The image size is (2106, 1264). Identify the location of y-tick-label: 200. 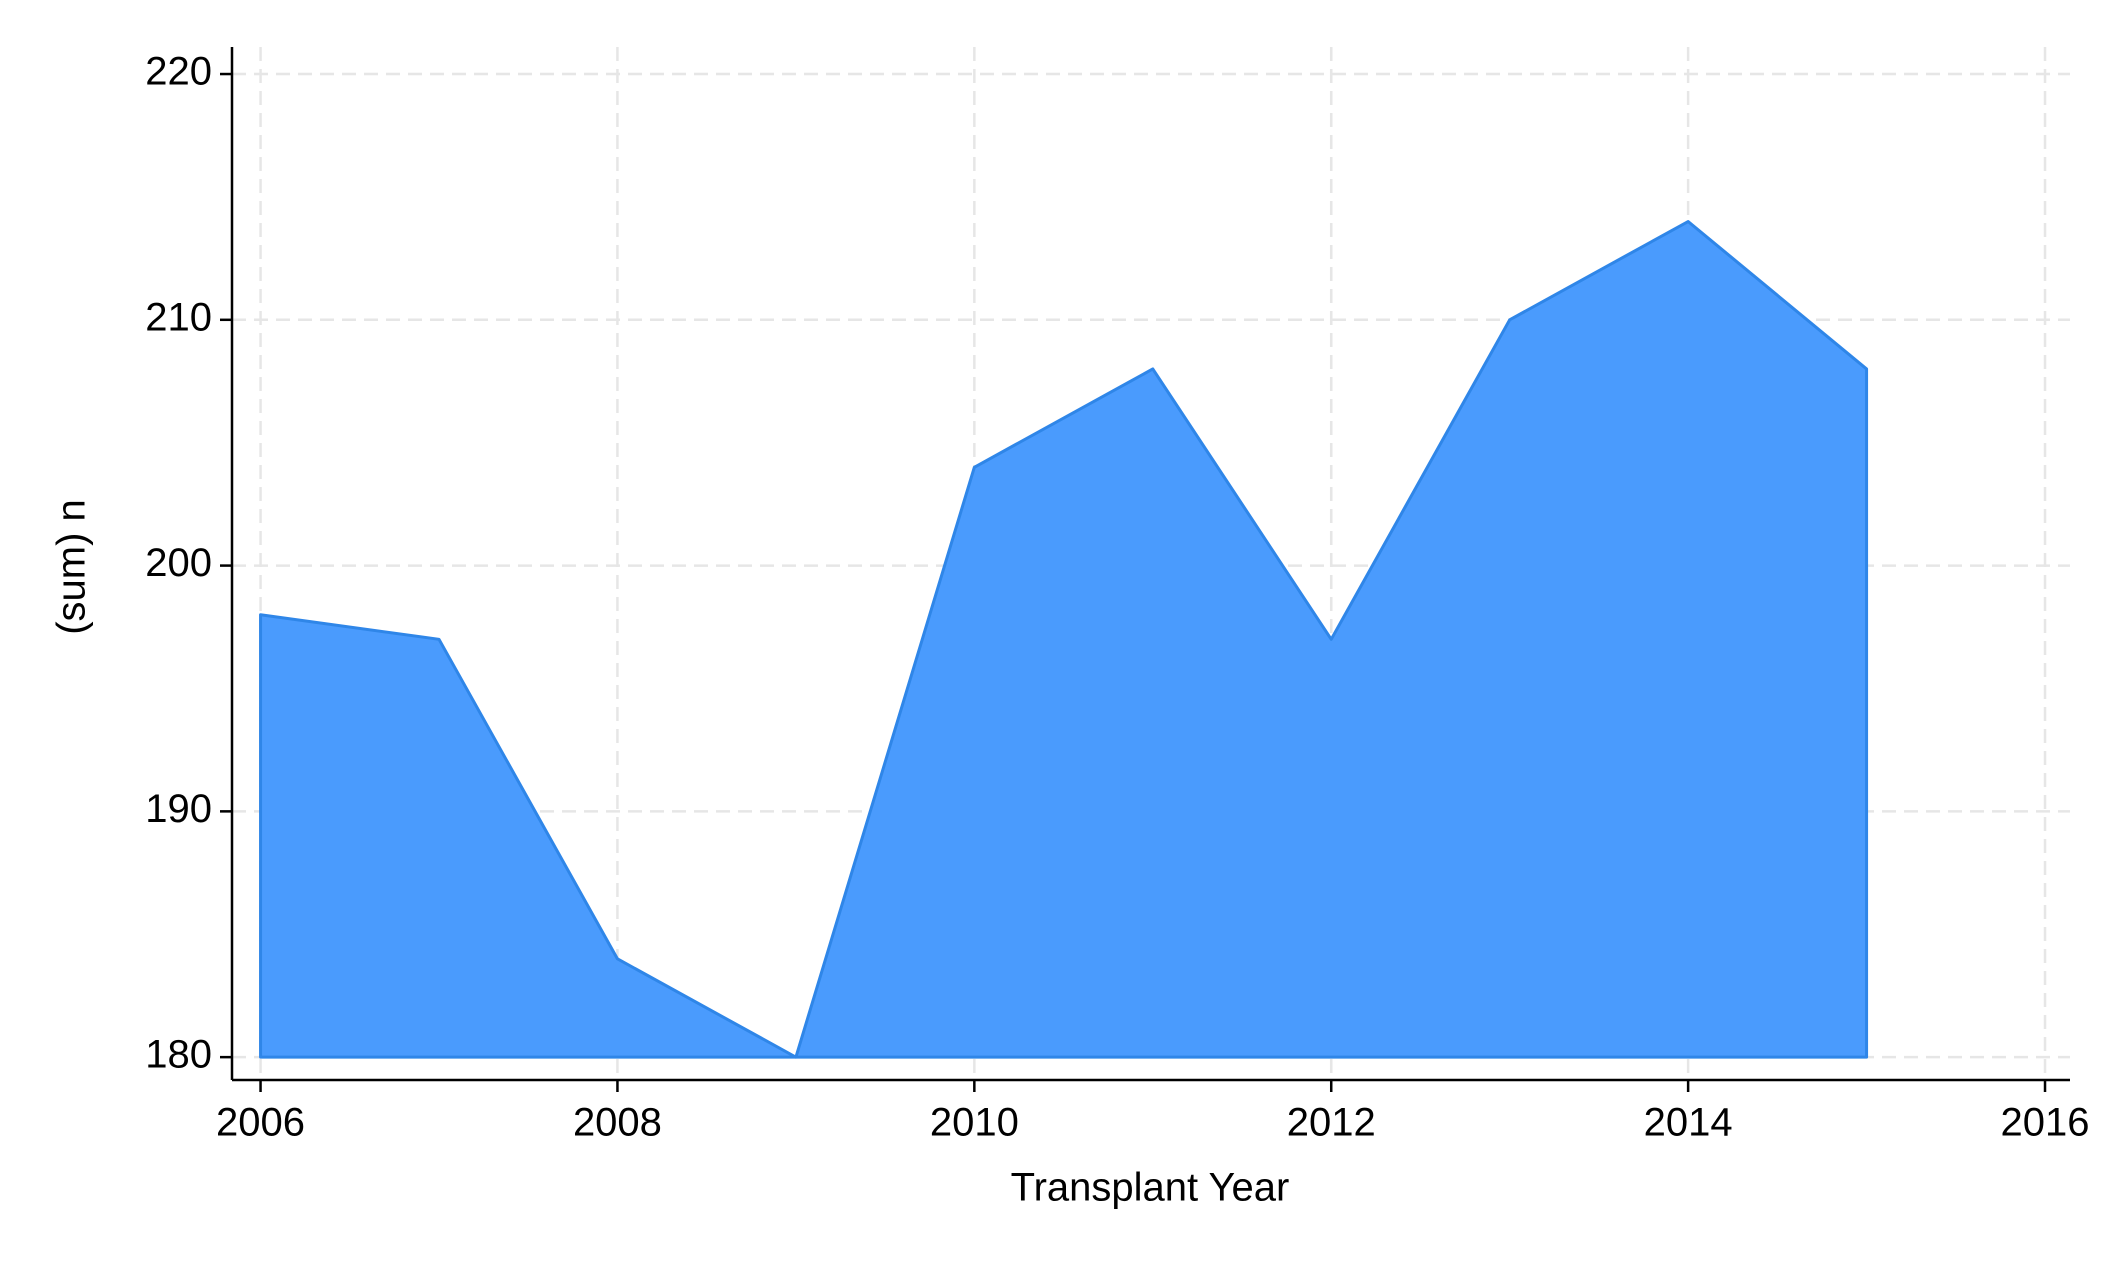
(178, 563).